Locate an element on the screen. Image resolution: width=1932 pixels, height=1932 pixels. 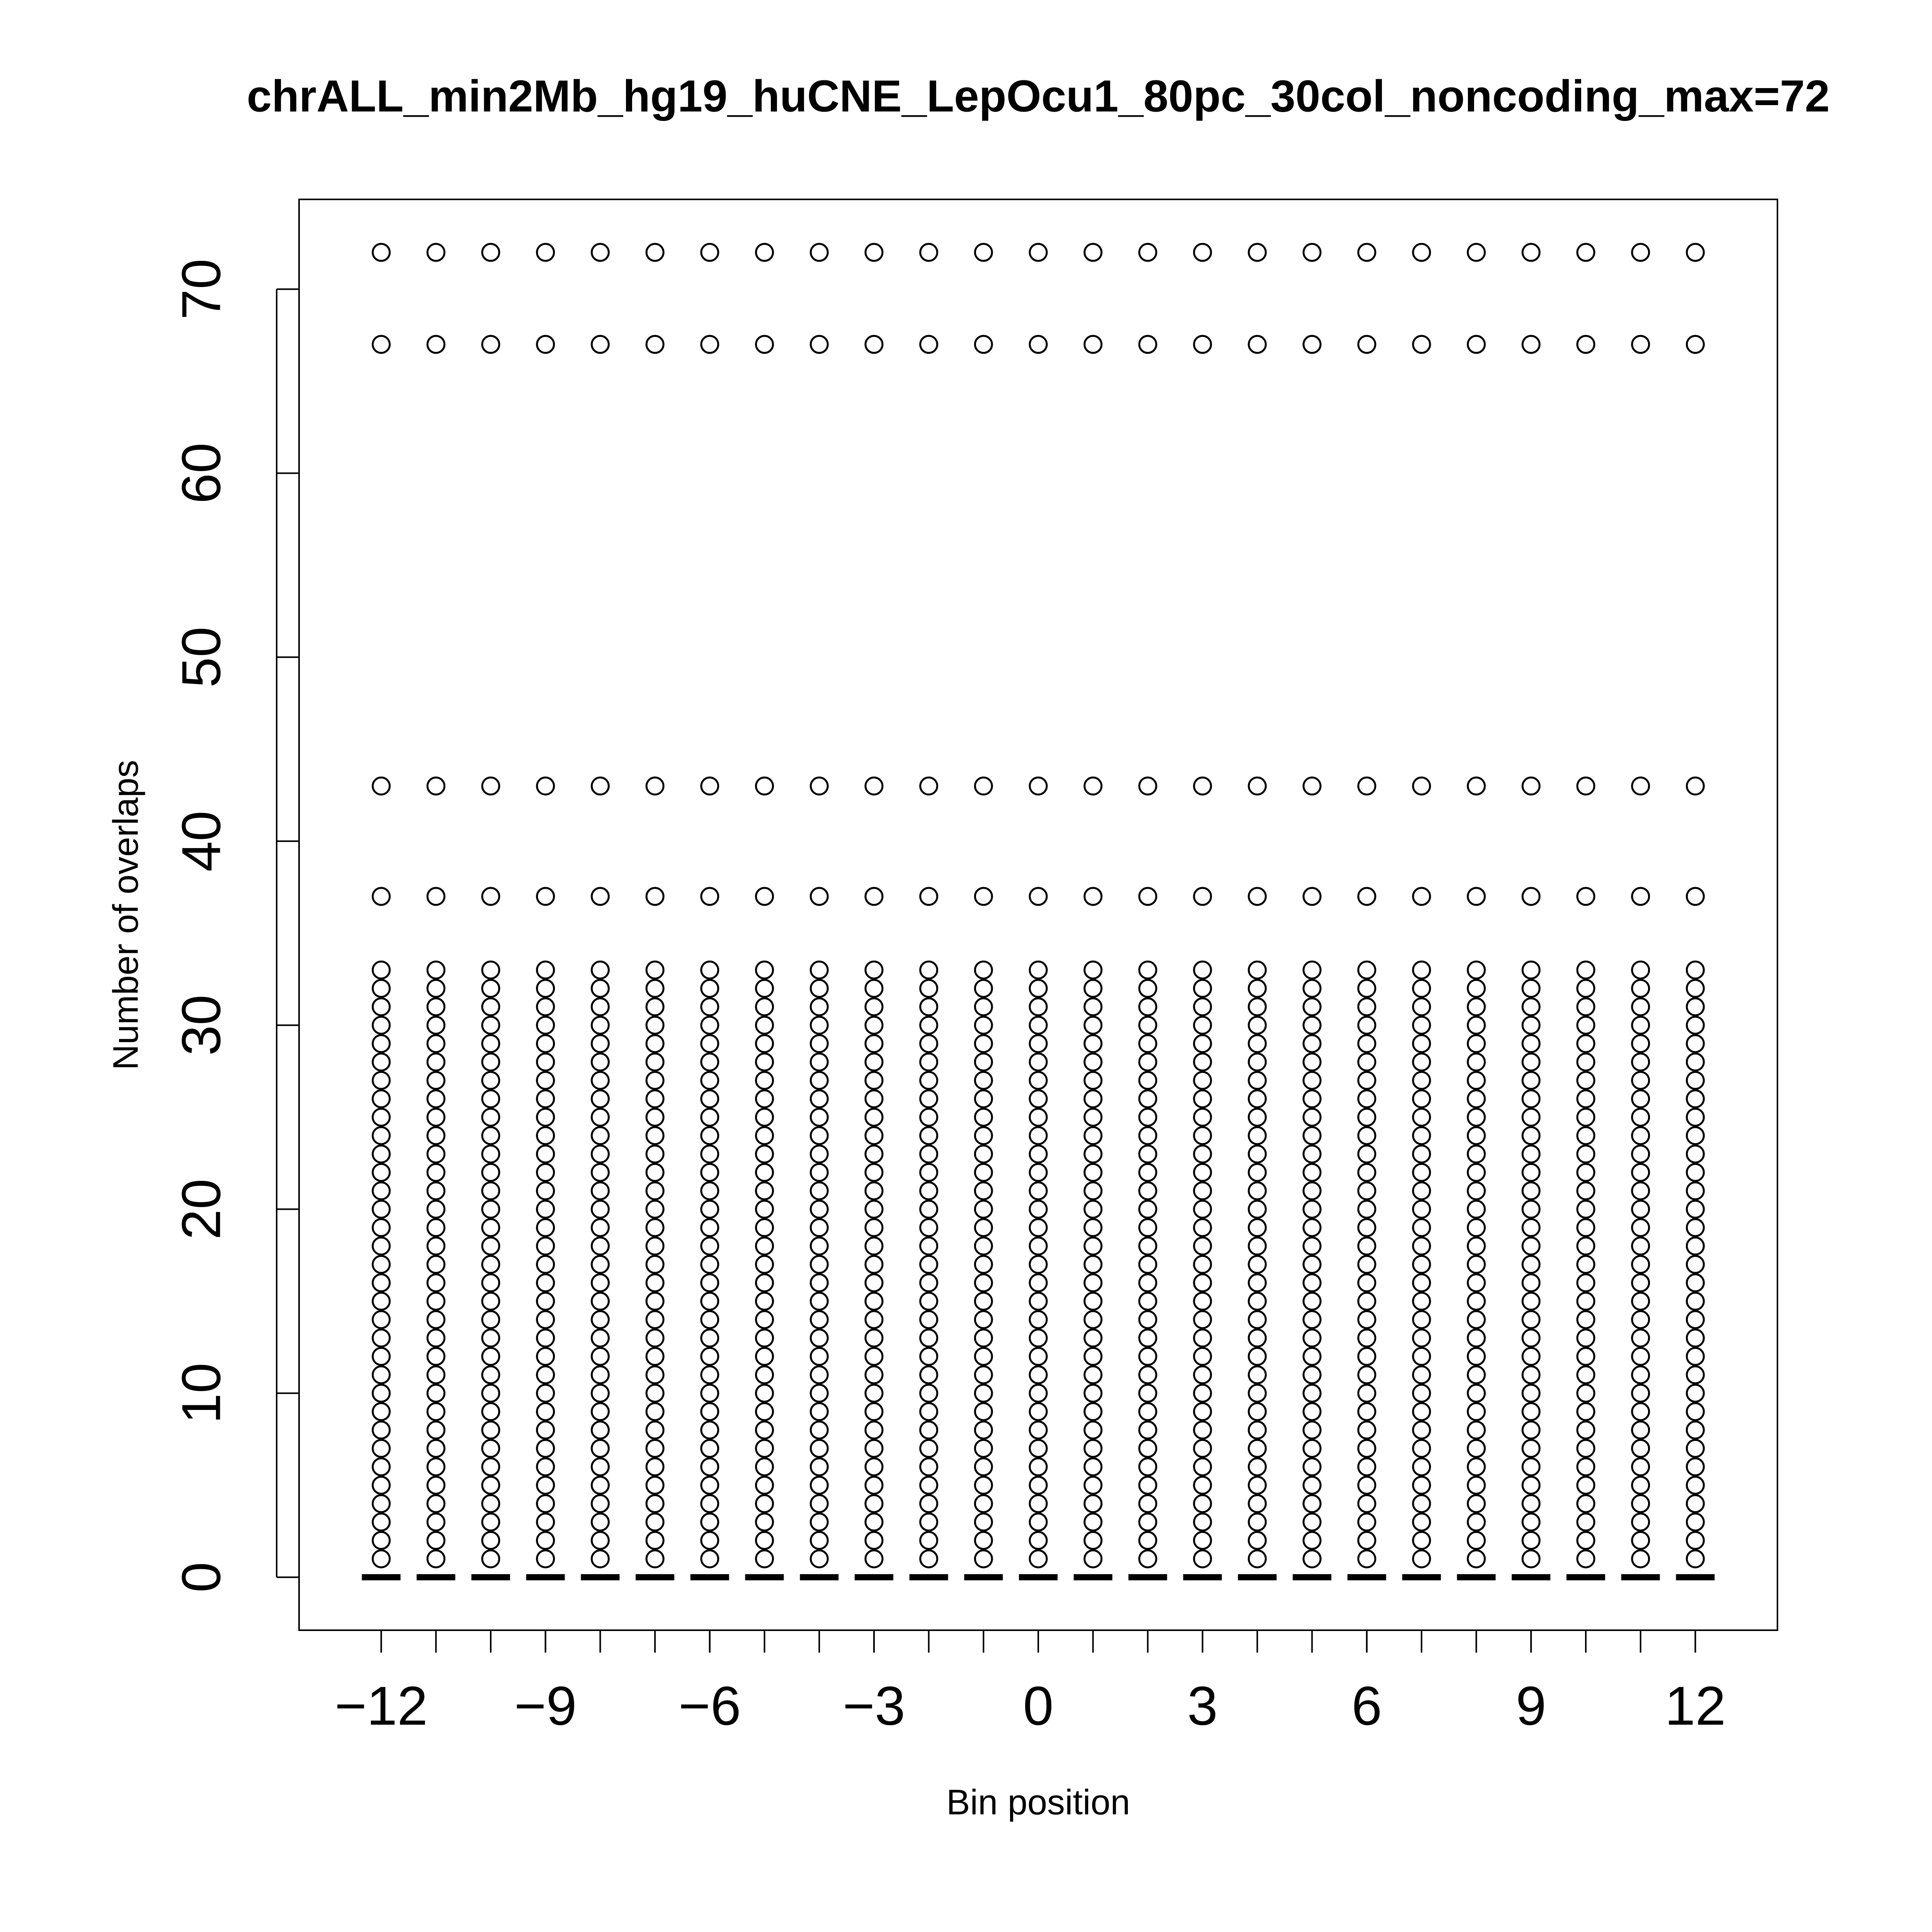
y-tick-label: 30 is located at coordinates (202, 1026).